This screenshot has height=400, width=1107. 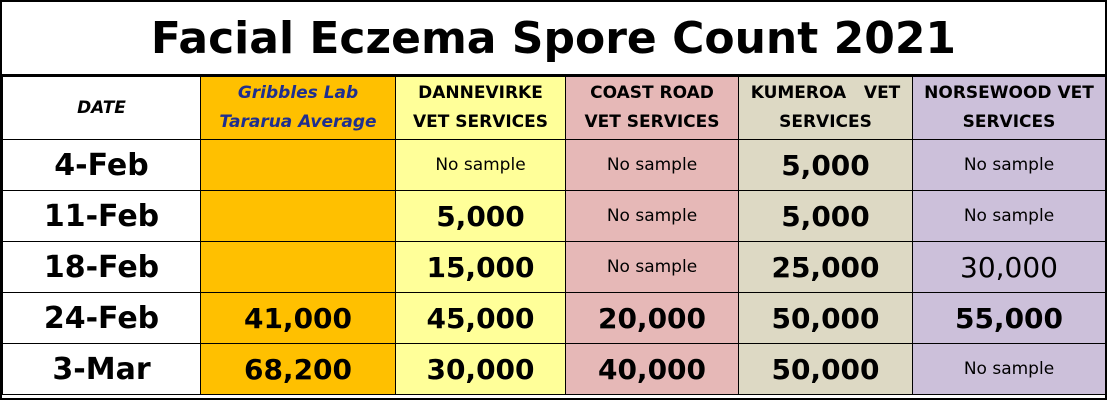 I want to click on header-coast-road-line1: COAST ROAD, so click(x=652, y=93).